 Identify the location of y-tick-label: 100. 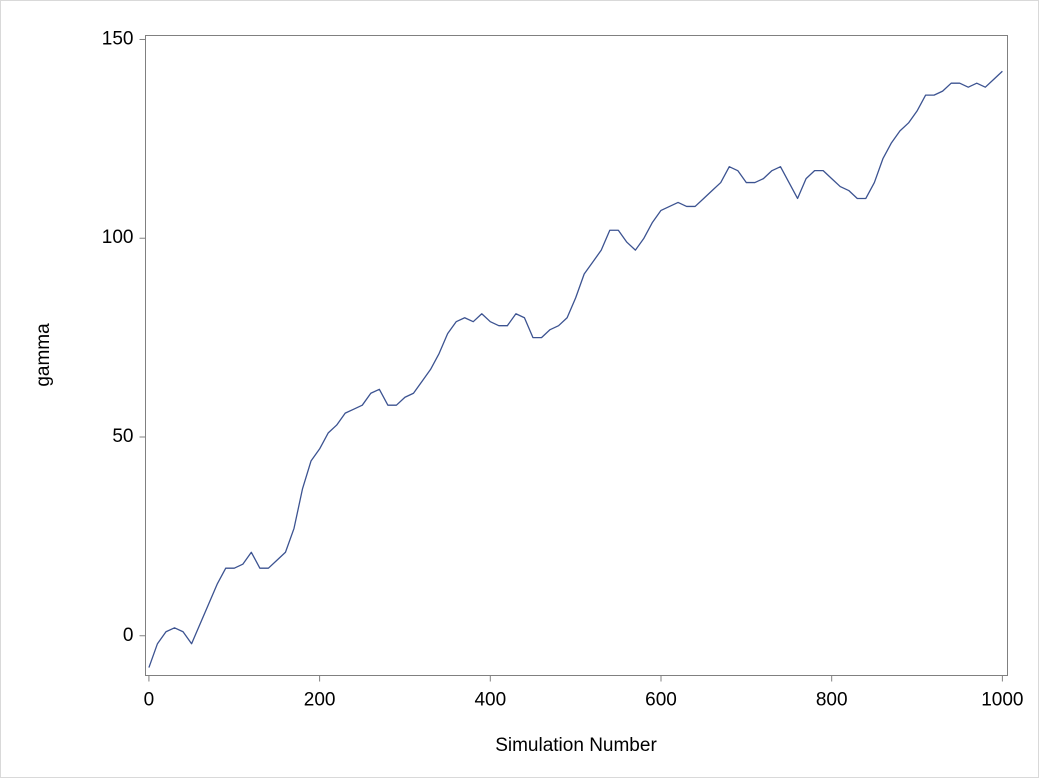
(118, 237).